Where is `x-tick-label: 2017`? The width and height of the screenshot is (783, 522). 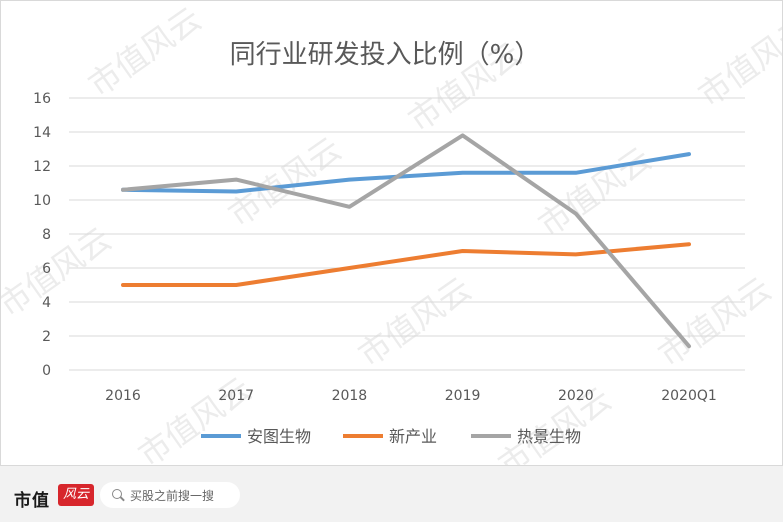 x-tick-label: 2017 is located at coordinates (236, 396).